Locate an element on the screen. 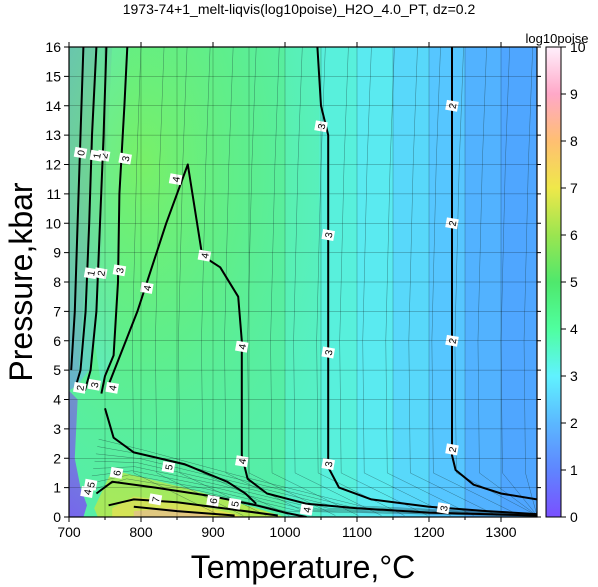  y-tick-label: 7 is located at coordinates (57, 311).